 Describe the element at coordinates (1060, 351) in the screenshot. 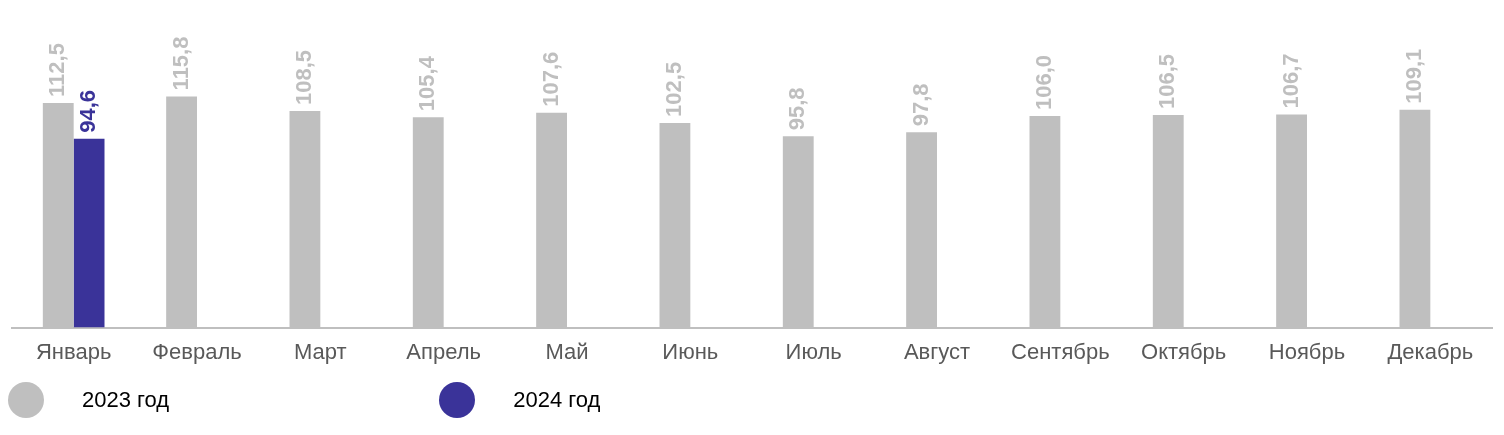

I see `x-tick-label: Сентябрь` at that location.